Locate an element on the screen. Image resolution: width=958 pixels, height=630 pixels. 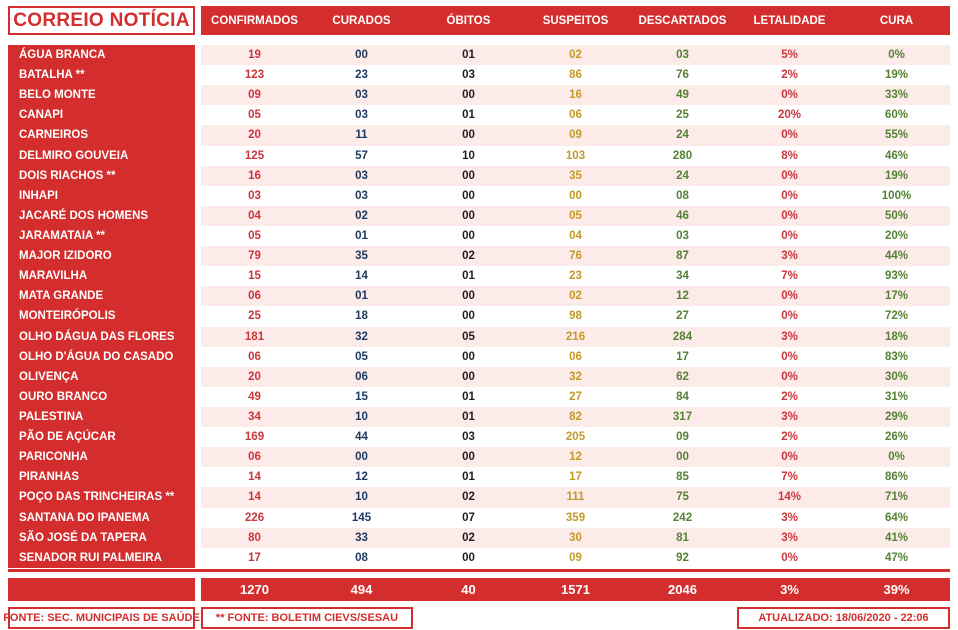
municipality-row-label: PÃO DE AÇÚCAR is located at coordinates (101, 437).